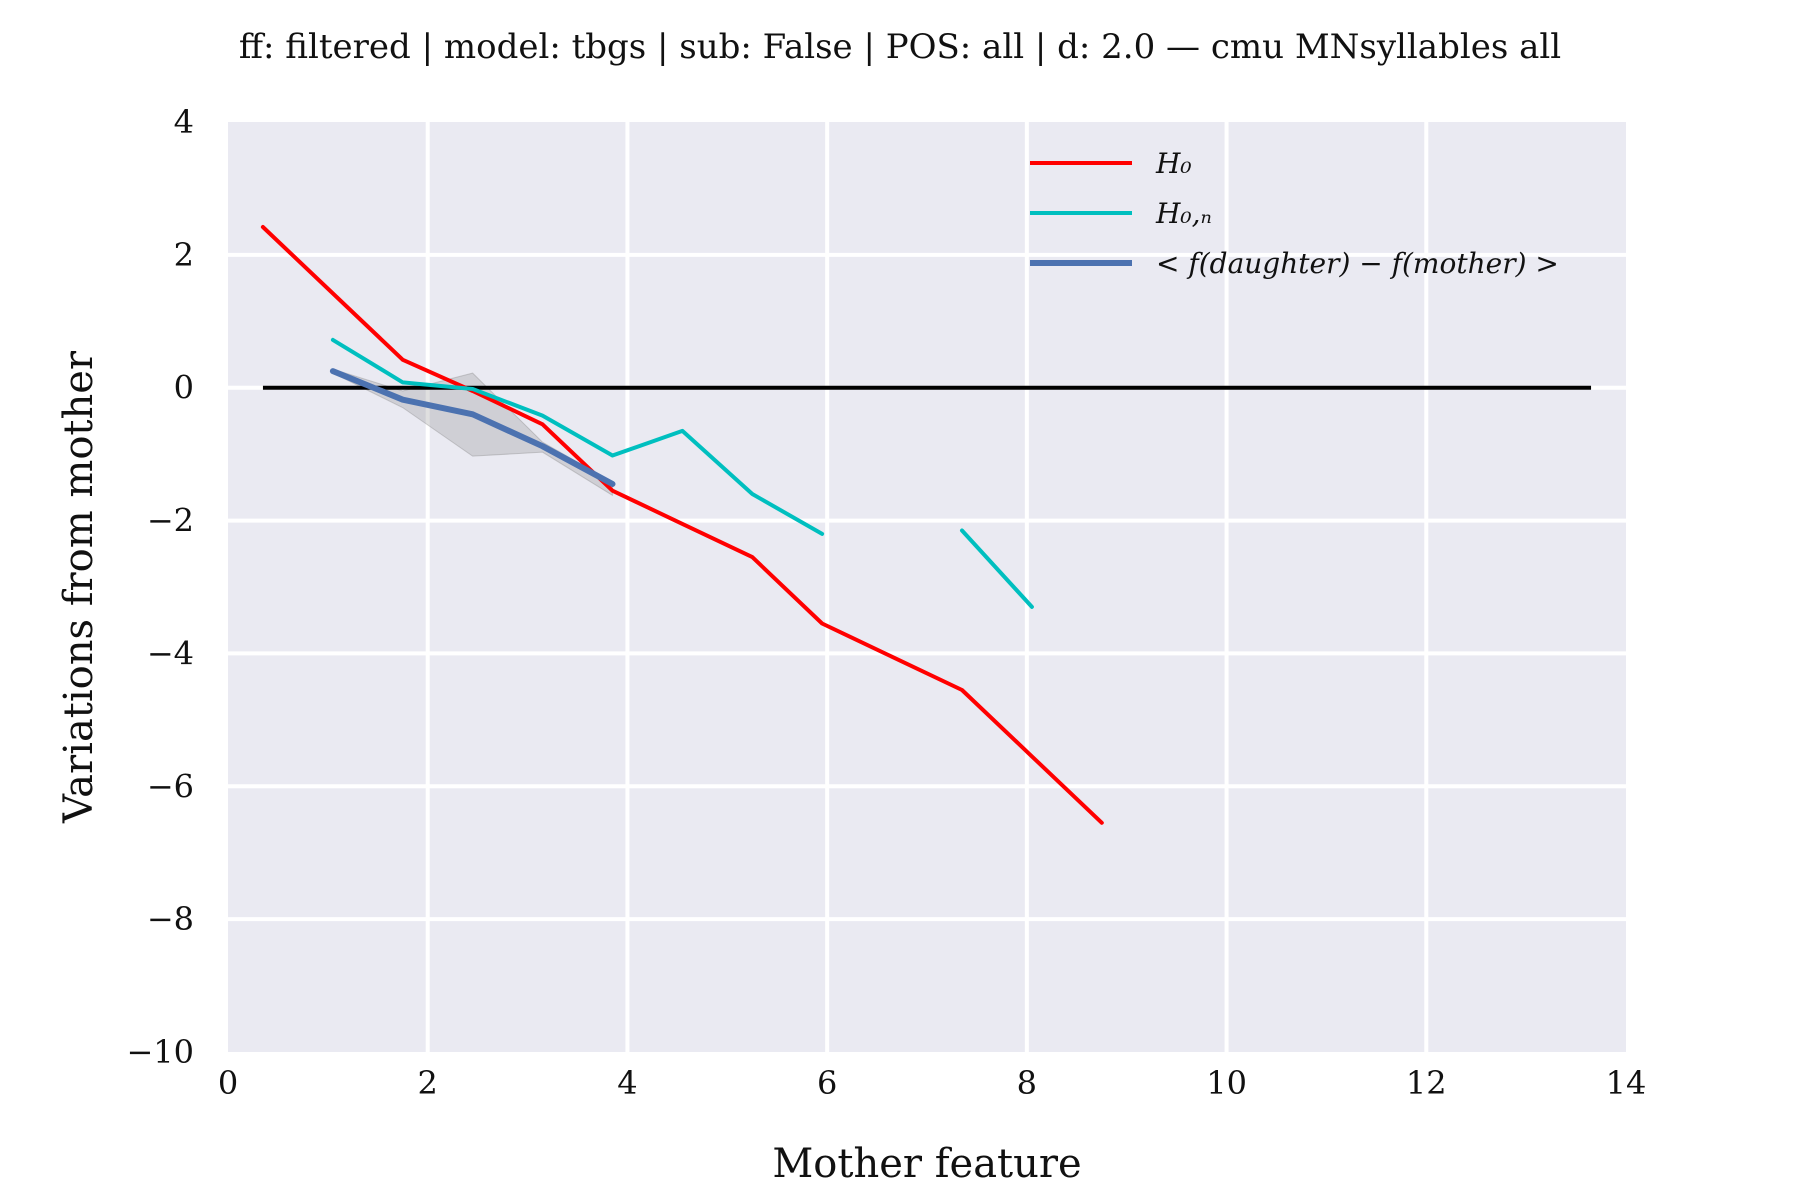 The height and width of the screenshot is (1200, 1800). What do you see at coordinates (926, 1164) in the screenshot?
I see `x-axis-label: Mother feature` at bounding box center [926, 1164].